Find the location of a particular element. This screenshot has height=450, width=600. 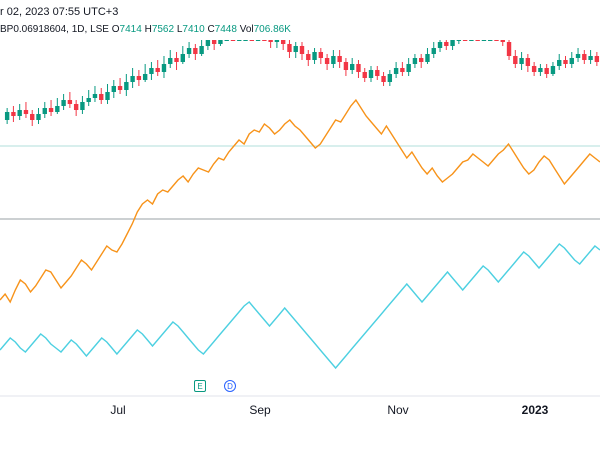

symbol-info: BP0.06918604, 1D, LSE is located at coordinates (54, 29).